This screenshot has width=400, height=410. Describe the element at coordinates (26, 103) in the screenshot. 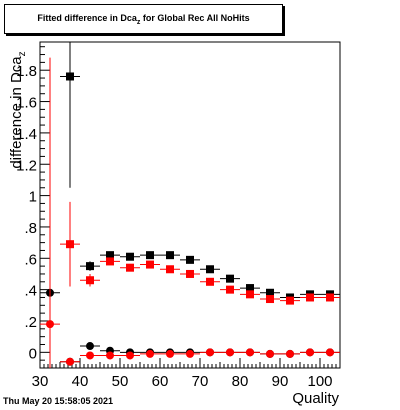

I see `y-tick-label: 1.6` at that location.